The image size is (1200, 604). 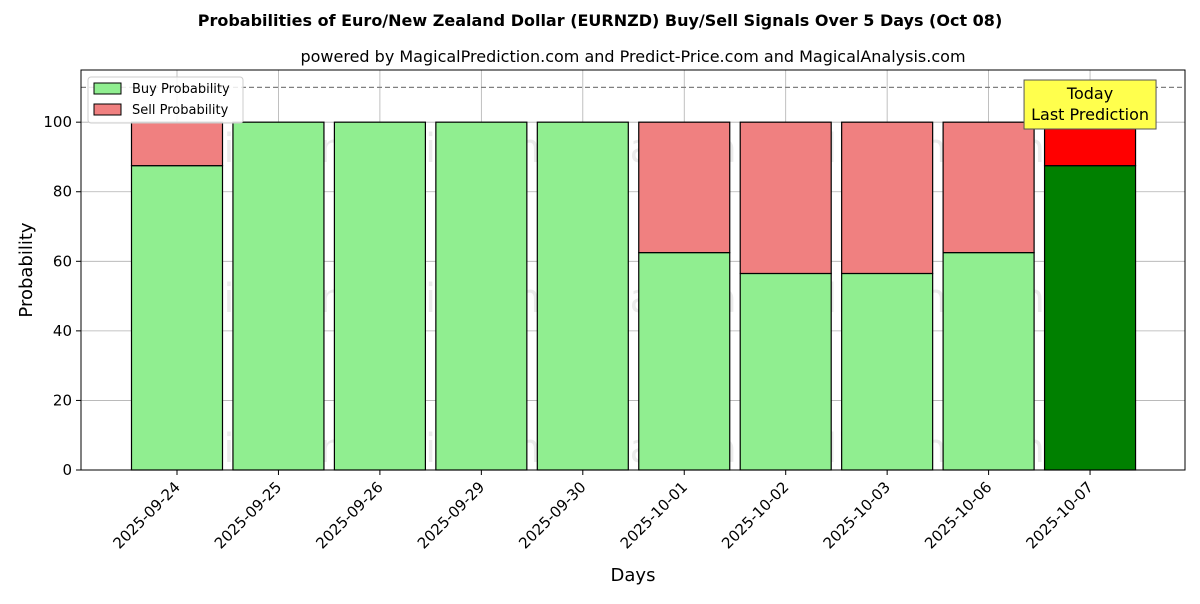 I want to click on x-tick-label: 2025-10-01, so click(x=654, y=515).